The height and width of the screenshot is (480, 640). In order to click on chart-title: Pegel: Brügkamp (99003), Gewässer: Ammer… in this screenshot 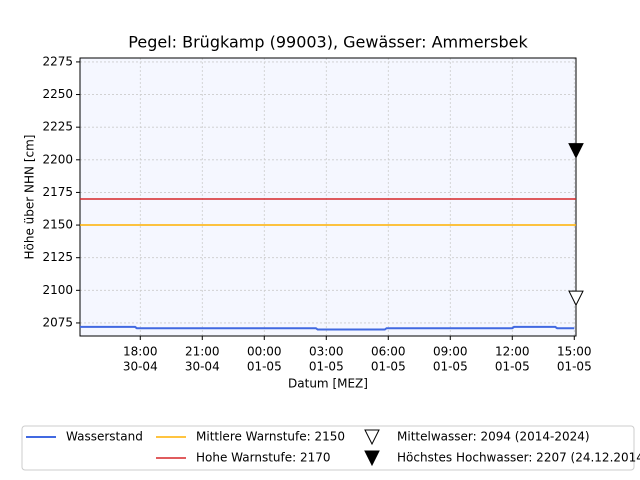, I will do `click(328, 42)`.